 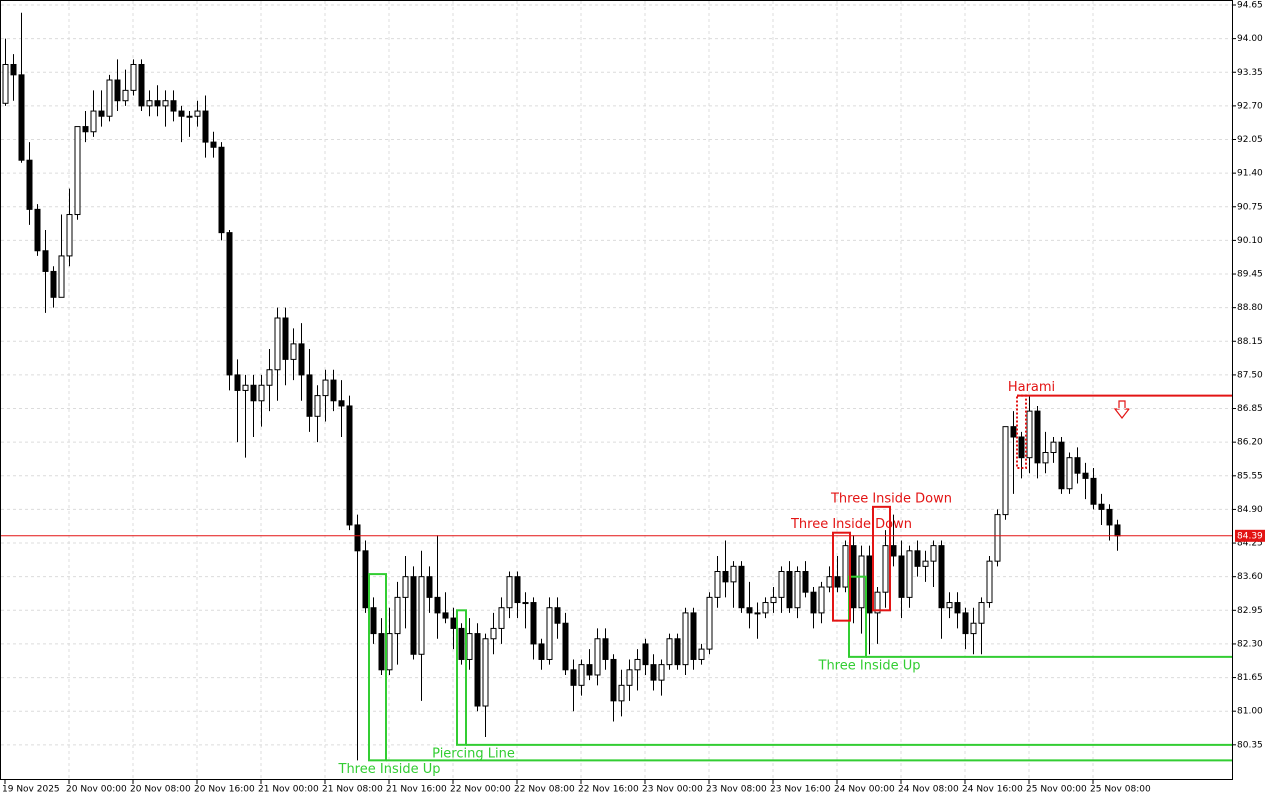 I want to click on current-price-box, so click(x=1250, y=535).